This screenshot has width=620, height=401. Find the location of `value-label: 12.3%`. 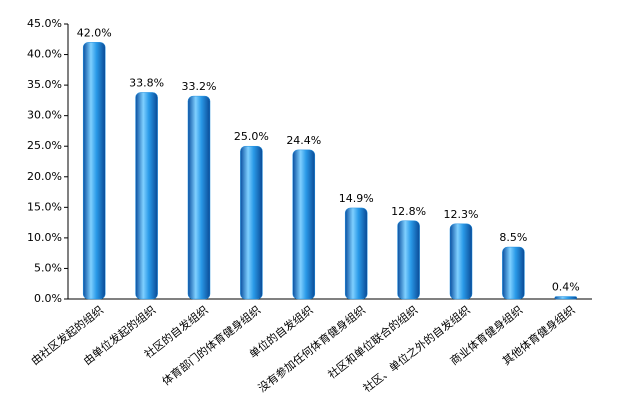

value-label: 12.3% is located at coordinates (461, 214).